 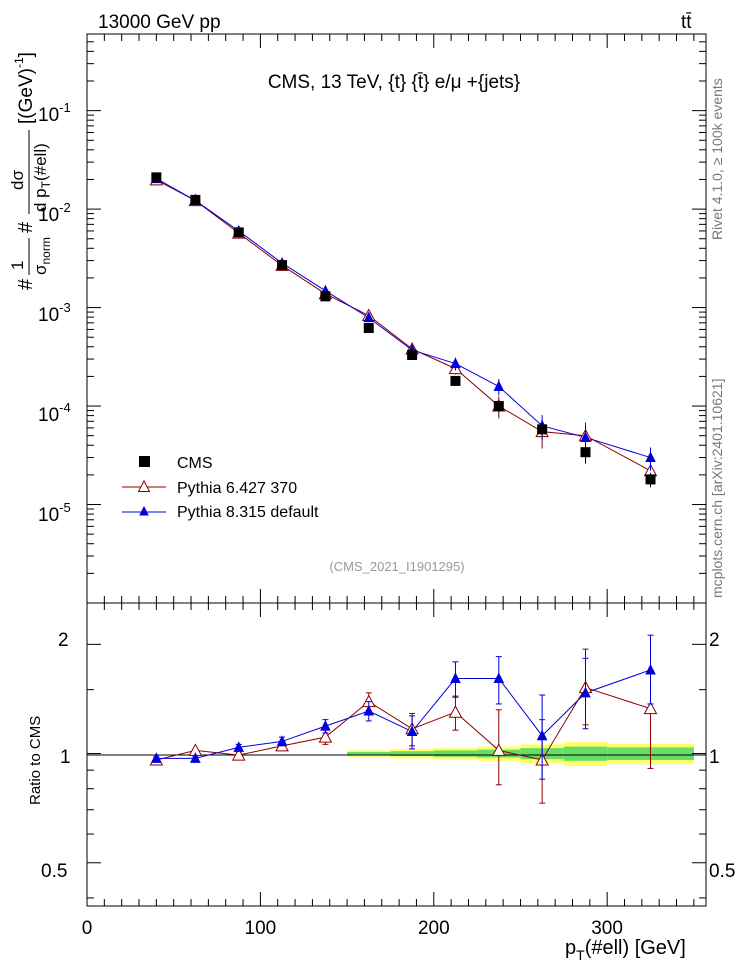 I want to click on y-tick-label: 10⁻², so click(x=54, y=213).